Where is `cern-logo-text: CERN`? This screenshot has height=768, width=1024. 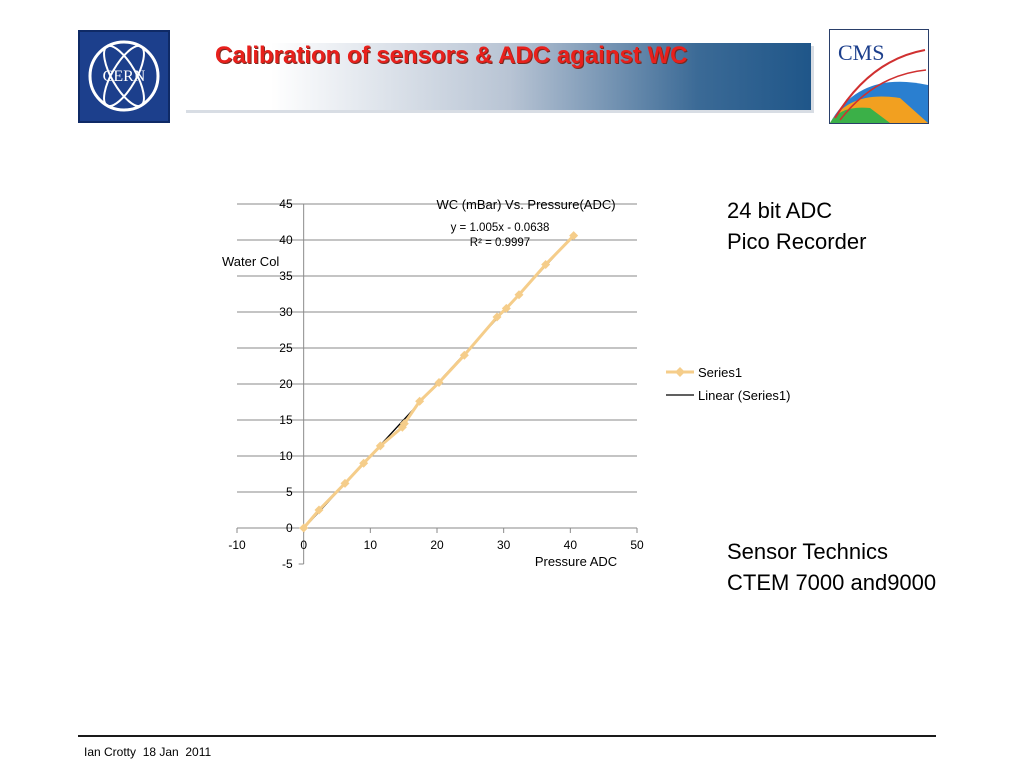
cern-logo-text: CERN is located at coordinates (124, 76).